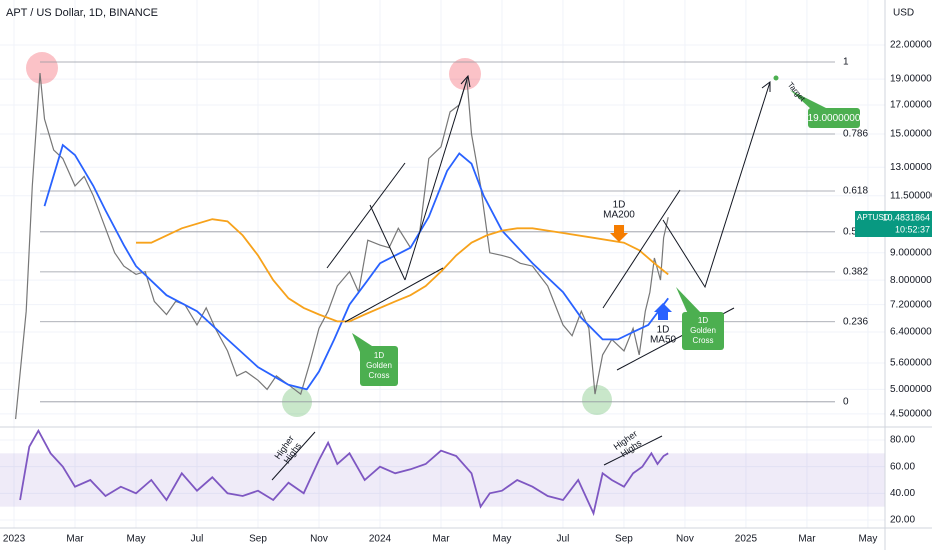 The image size is (932, 550). I want to click on y-tick-label: 6.4000000, so click(911, 332).